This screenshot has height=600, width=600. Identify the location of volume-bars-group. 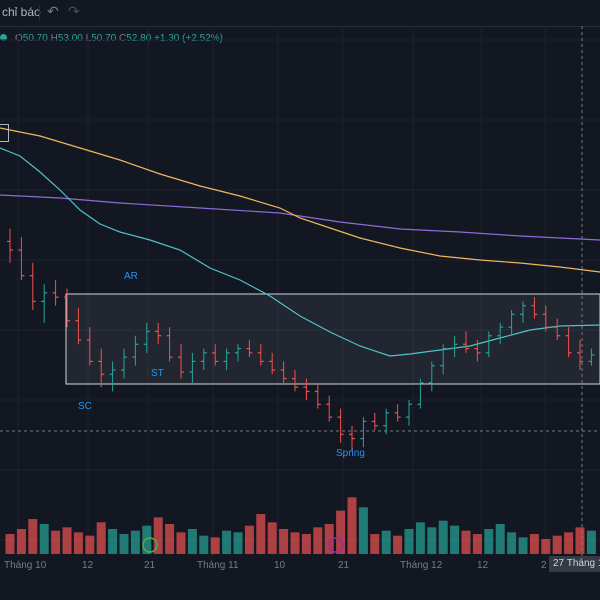
(300, 525).